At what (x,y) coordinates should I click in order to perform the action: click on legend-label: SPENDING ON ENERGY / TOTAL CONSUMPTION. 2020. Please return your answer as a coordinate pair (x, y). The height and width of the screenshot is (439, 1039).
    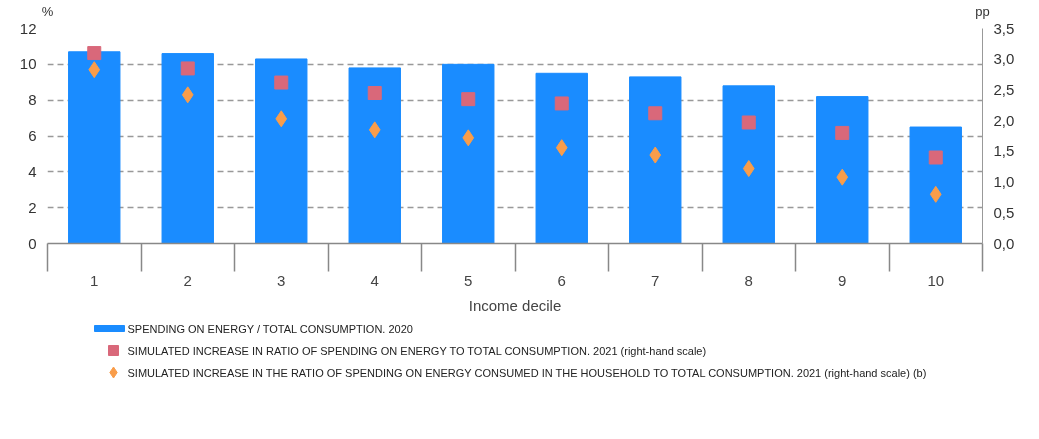
    Looking at the image, I should click on (270, 328).